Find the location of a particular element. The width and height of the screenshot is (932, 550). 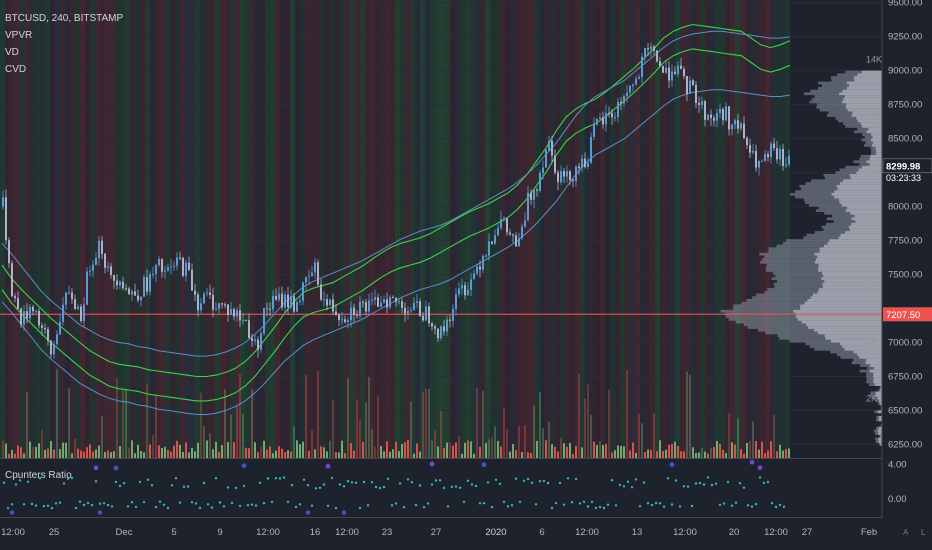

volume-bars is located at coordinates (396, 413).